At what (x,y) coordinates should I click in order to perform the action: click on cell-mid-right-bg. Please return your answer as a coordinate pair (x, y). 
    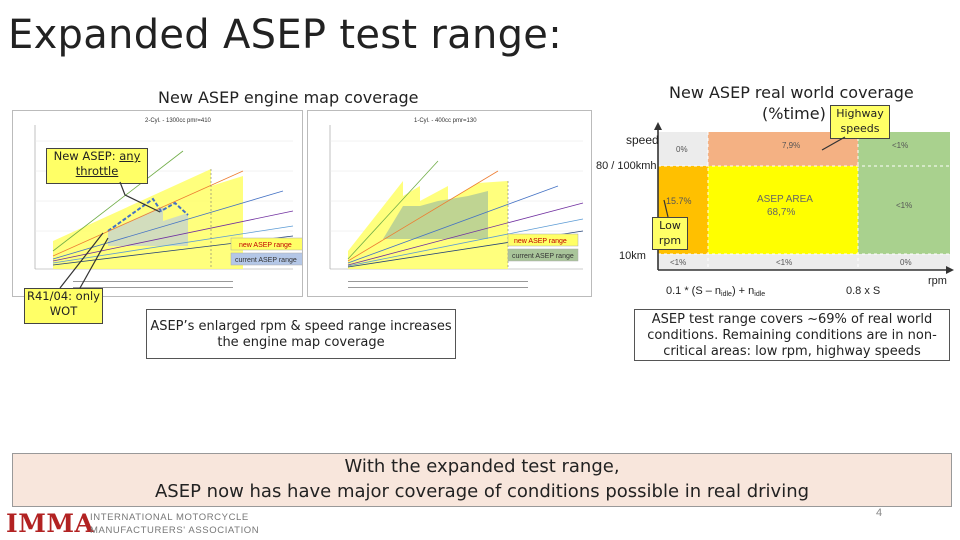
    Looking at the image, I should click on (904, 210).